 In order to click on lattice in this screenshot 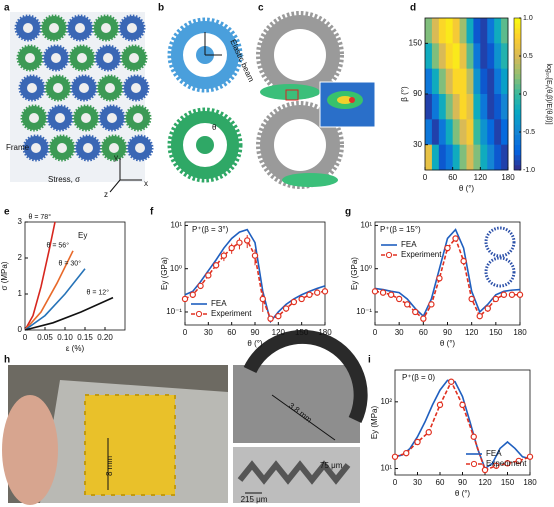, I will do `click(84, 88)`.